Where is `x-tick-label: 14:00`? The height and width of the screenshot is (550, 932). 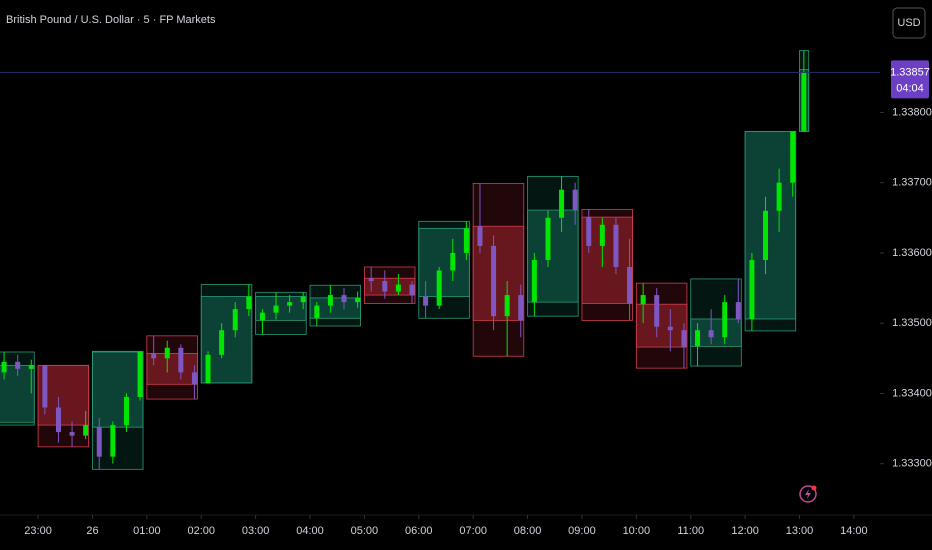
x-tick-label: 14:00 is located at coordinates (854, 531).